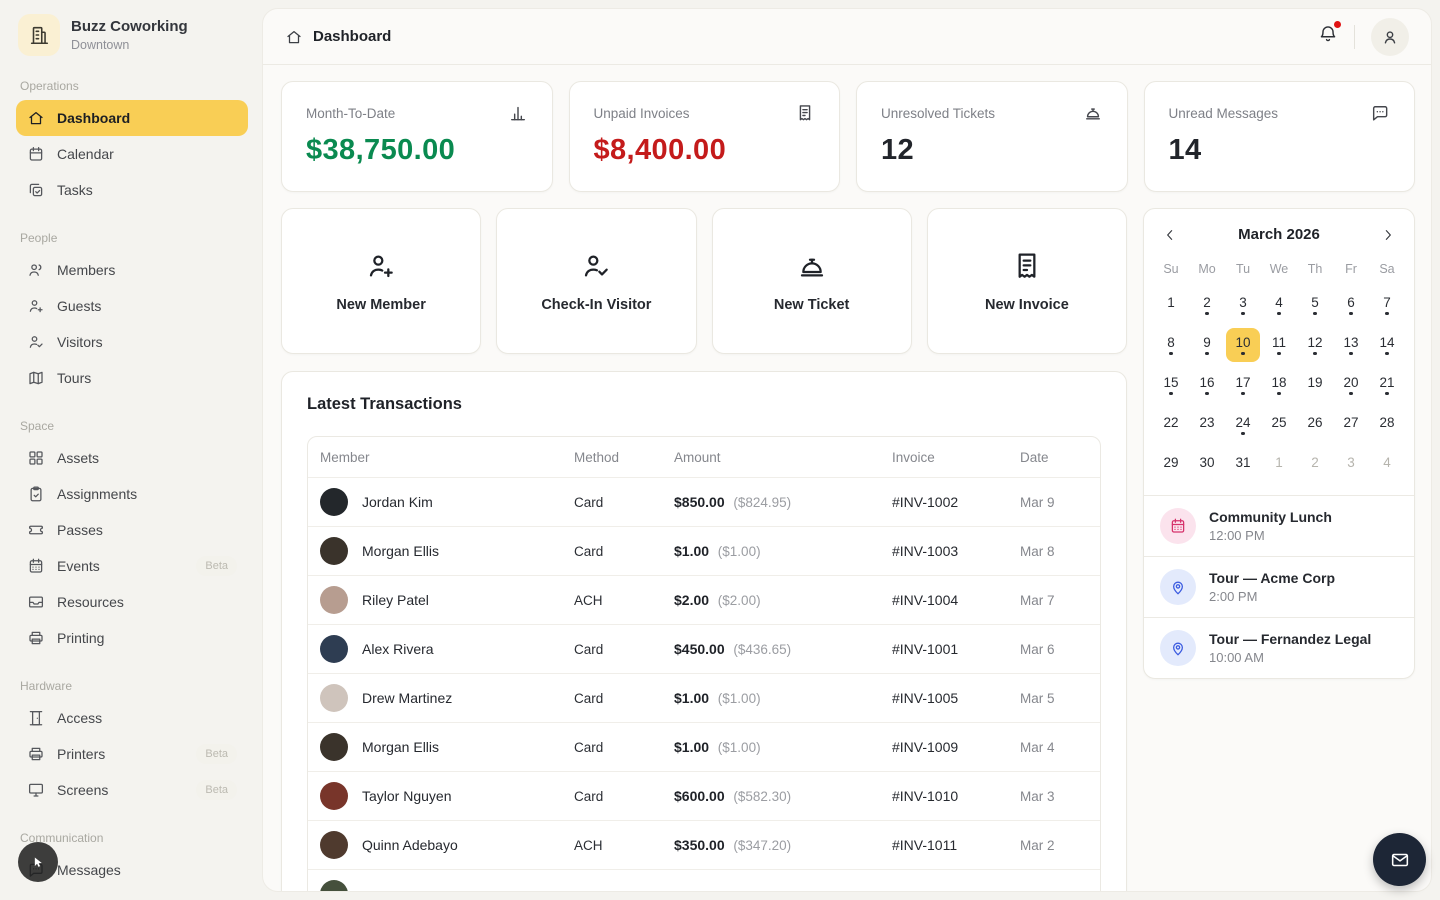 The width and height of the screenshot is (1440, 900). I want to click on calendar-day-3: 3, so click(1243, 305).